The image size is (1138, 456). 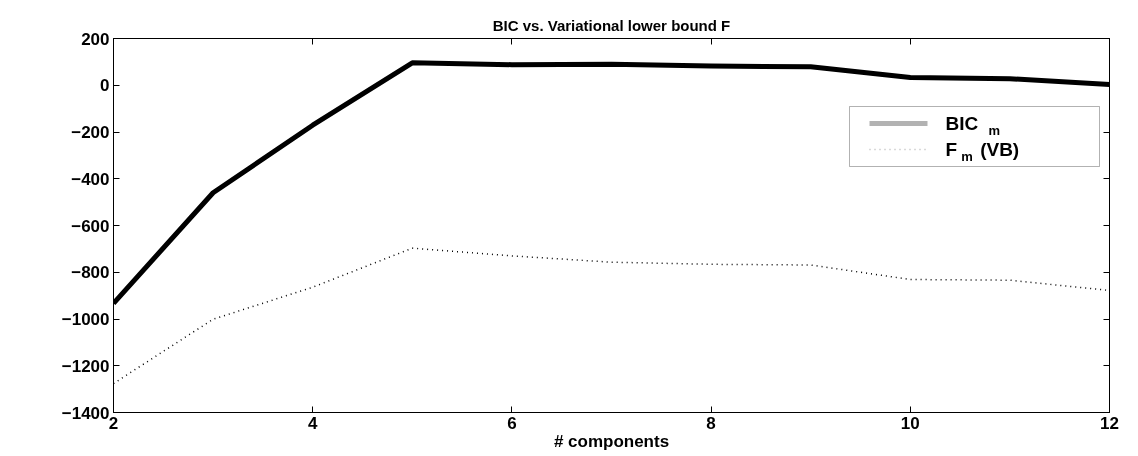 What do you see at coordinates (113, 423) in the screenshot?
I see `x-tick-label: 2` at bounding box center [113, 423].